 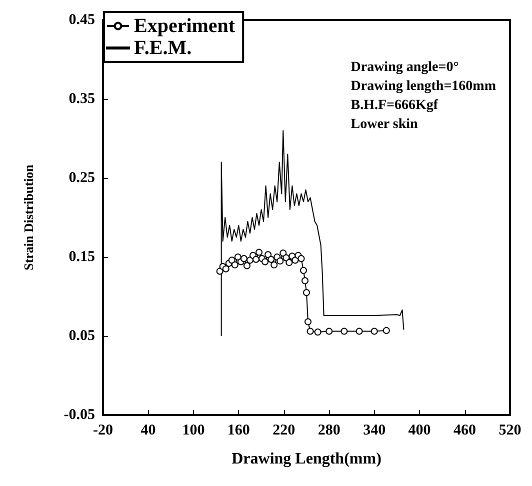 I want to click on y-tick-label: 0.05, so click(x=81, y=336).